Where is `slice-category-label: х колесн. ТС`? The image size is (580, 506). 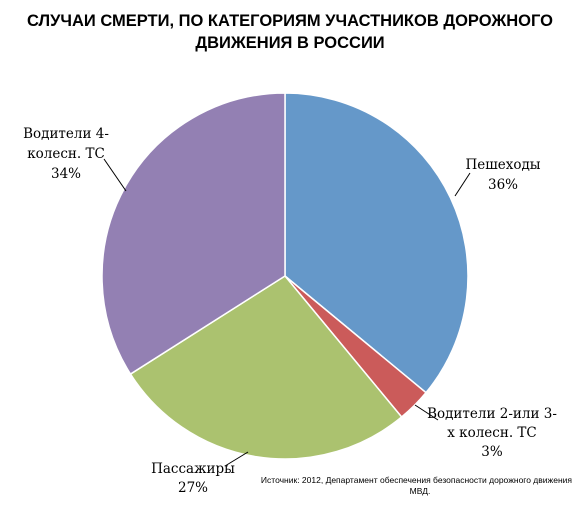
slice-category-label: х колесн. ТС is located at coordinates (492, 433).